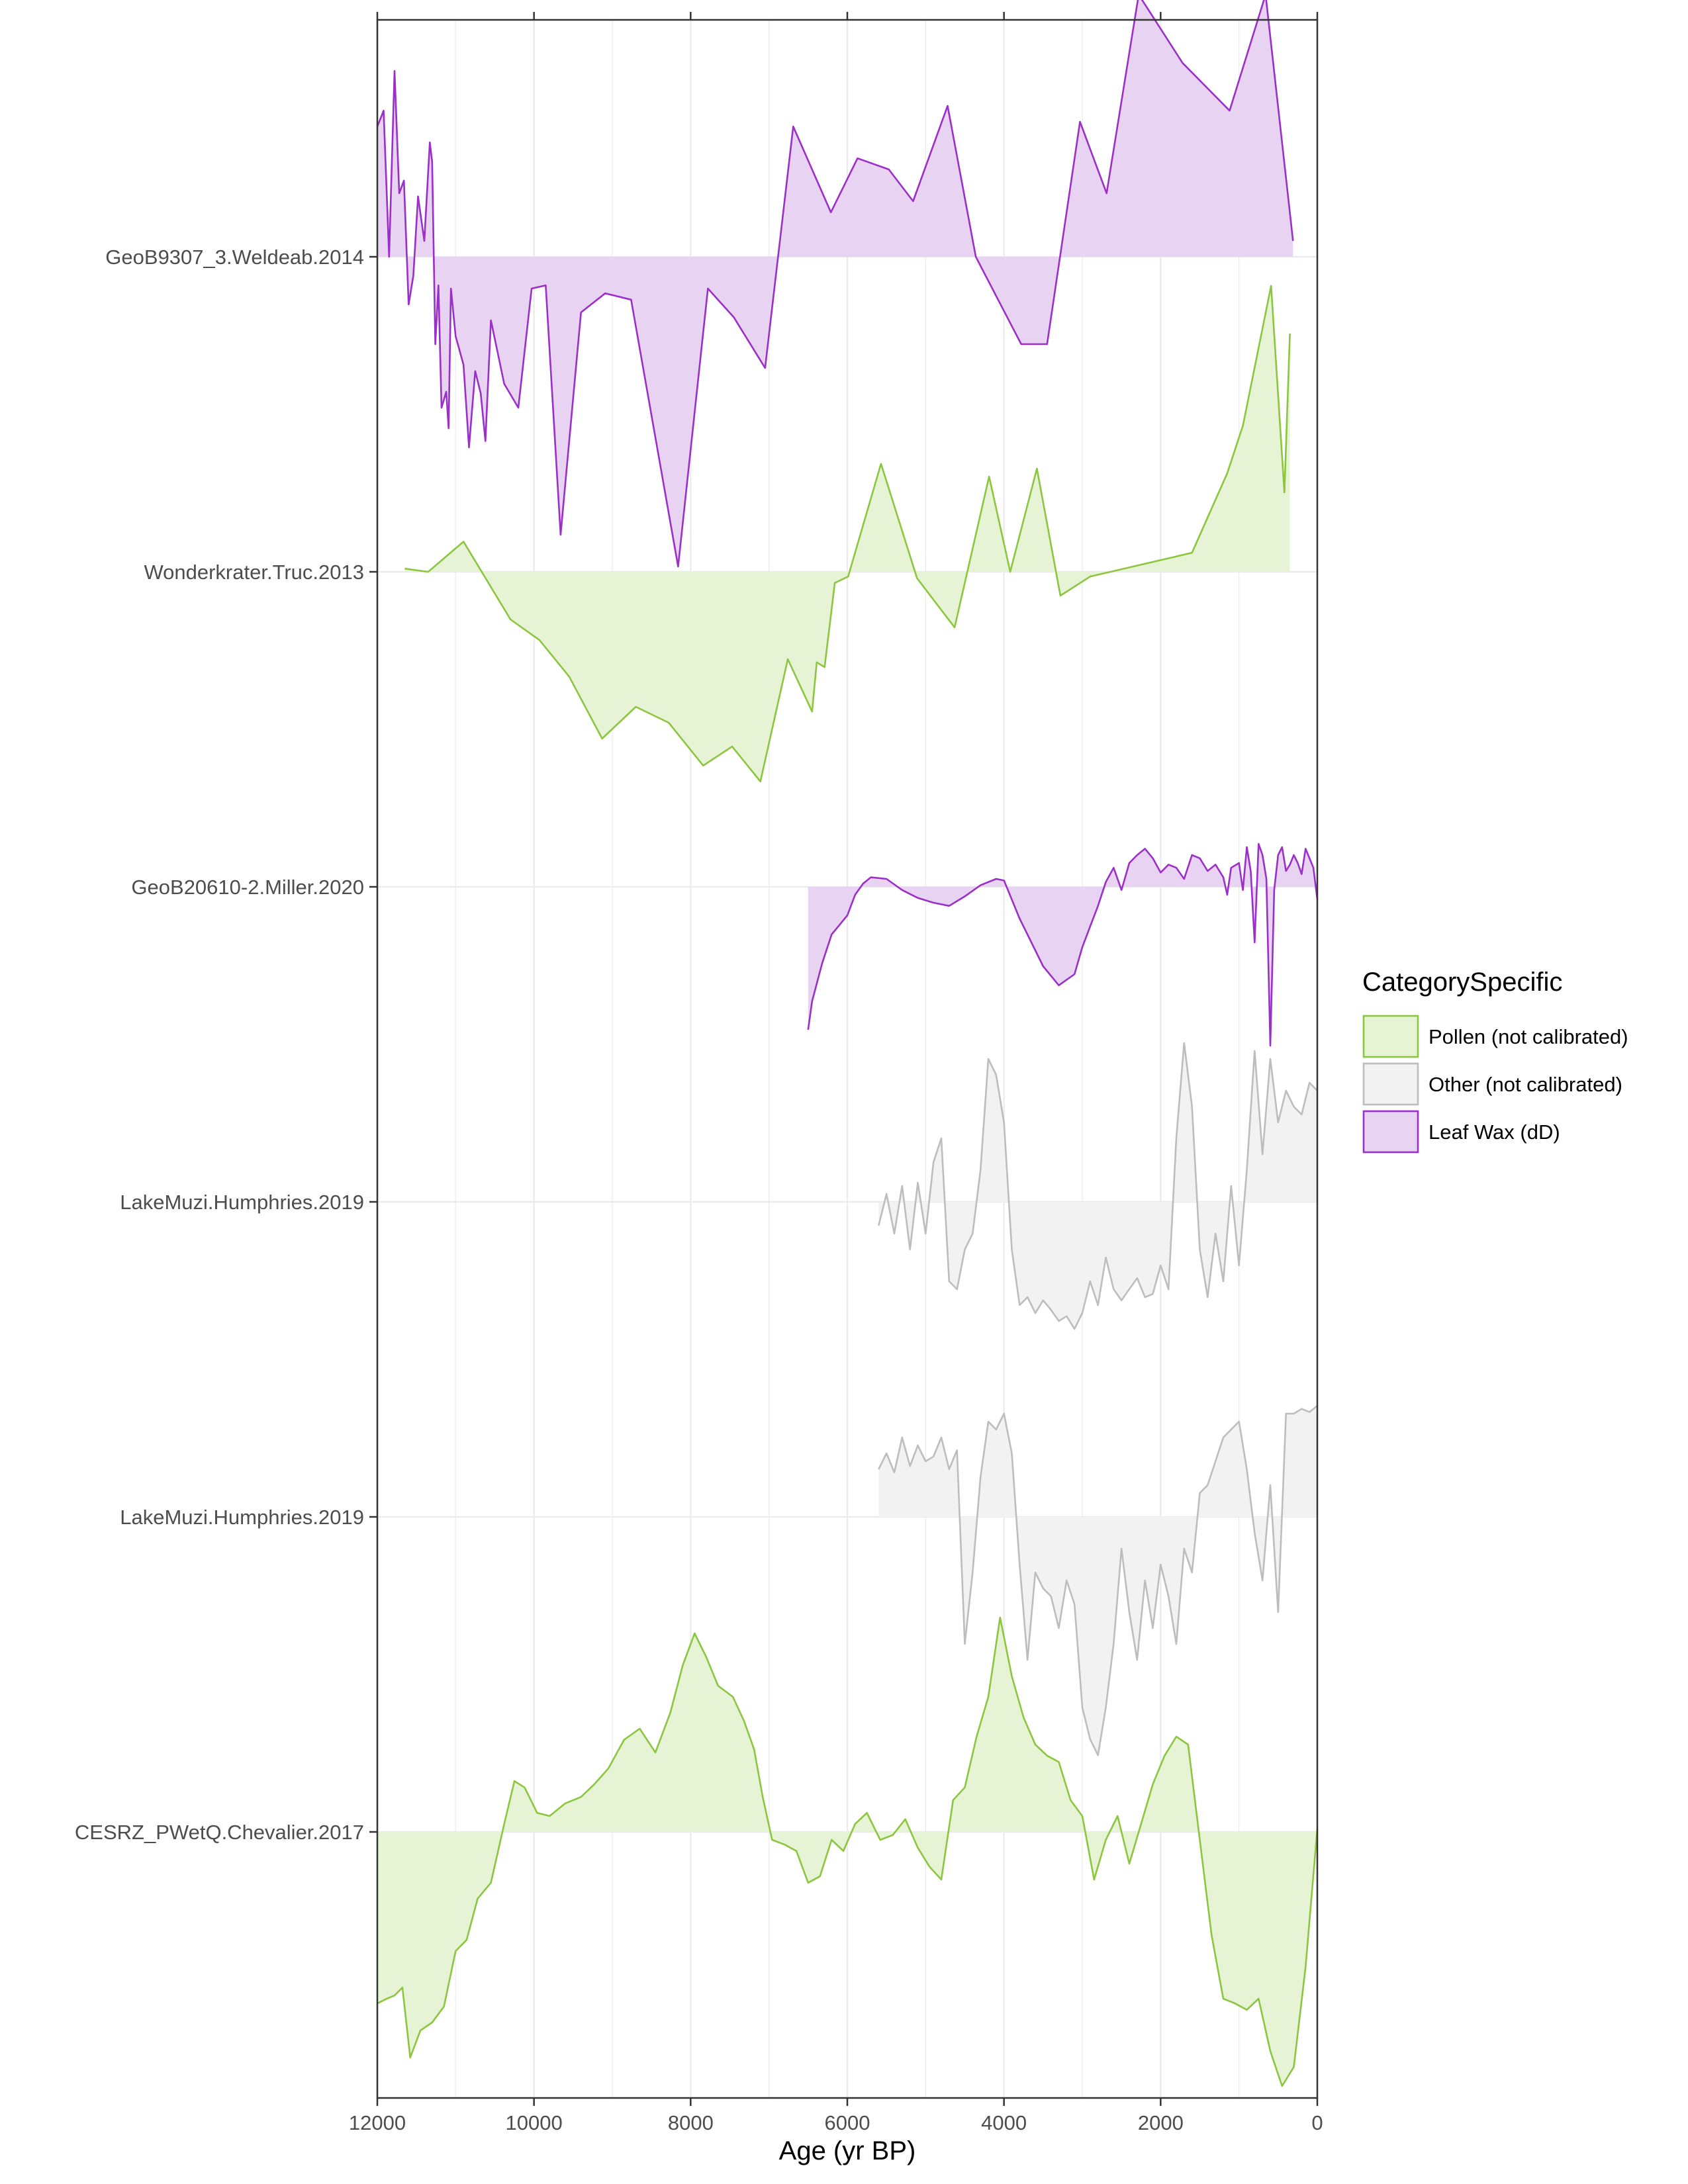  Describe the element at coordinates (1525, 1084) in the screenshot. I see `legend-label: Other (not calibrated)` at that location.